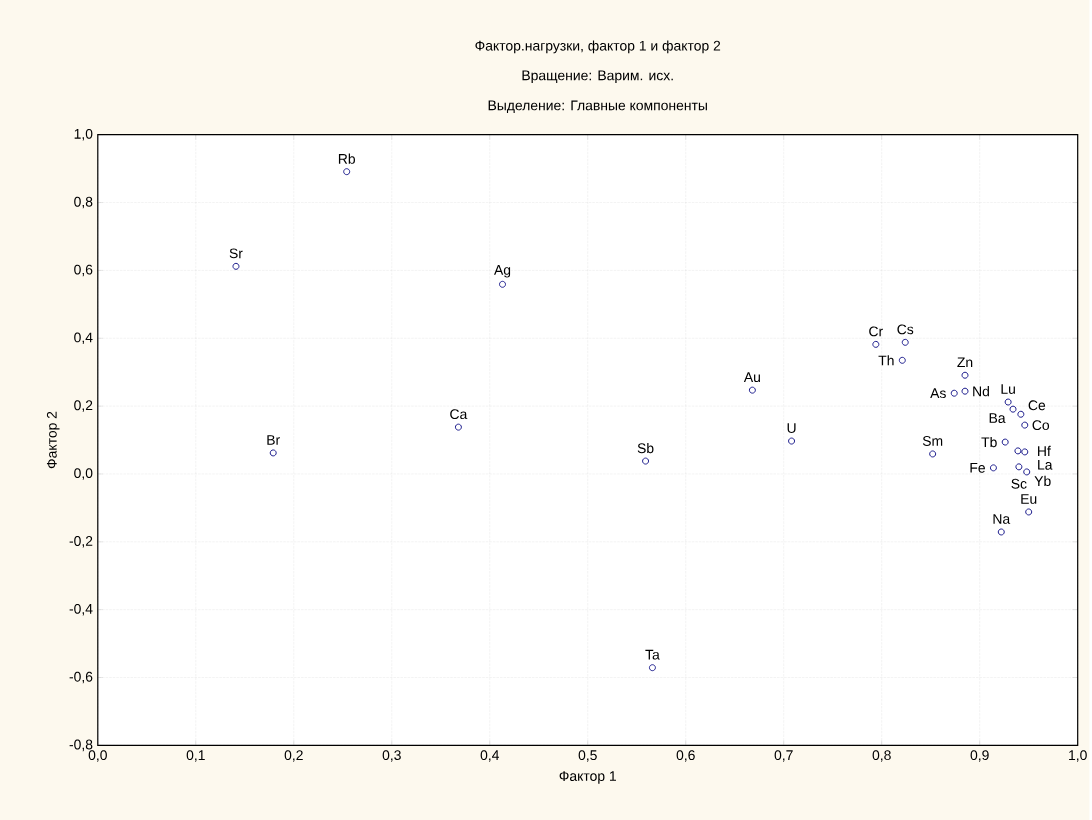 The height and width of the screenshot is (820, 1092). What do you see at coordinates (886, 360) in the screenshot?
I see `data-label: Th` at bounding box center [886, 360].